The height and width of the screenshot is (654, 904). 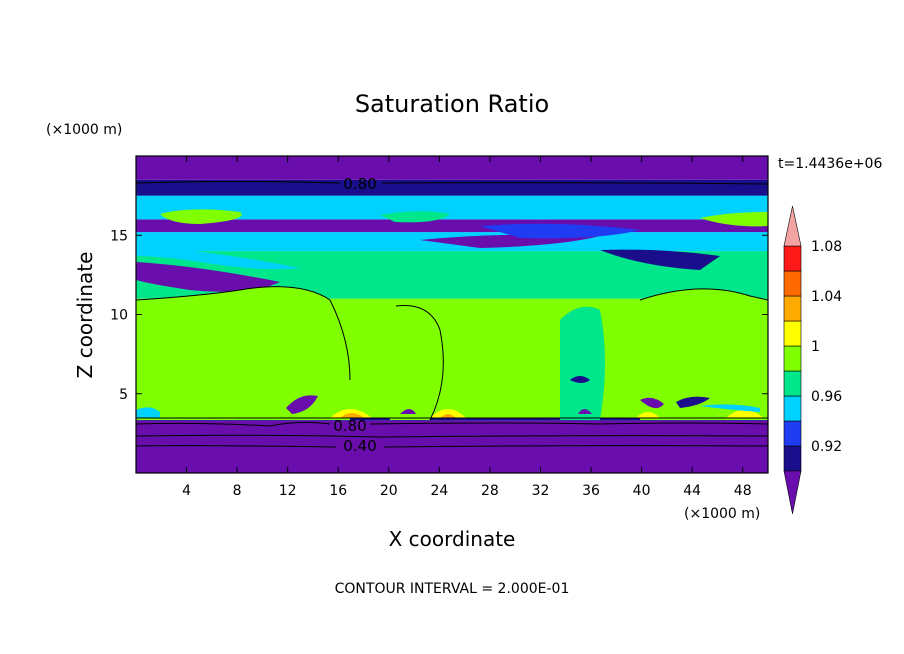 I want to click on colorbar-tick-label: 1.04, so click(x=826, y=297).